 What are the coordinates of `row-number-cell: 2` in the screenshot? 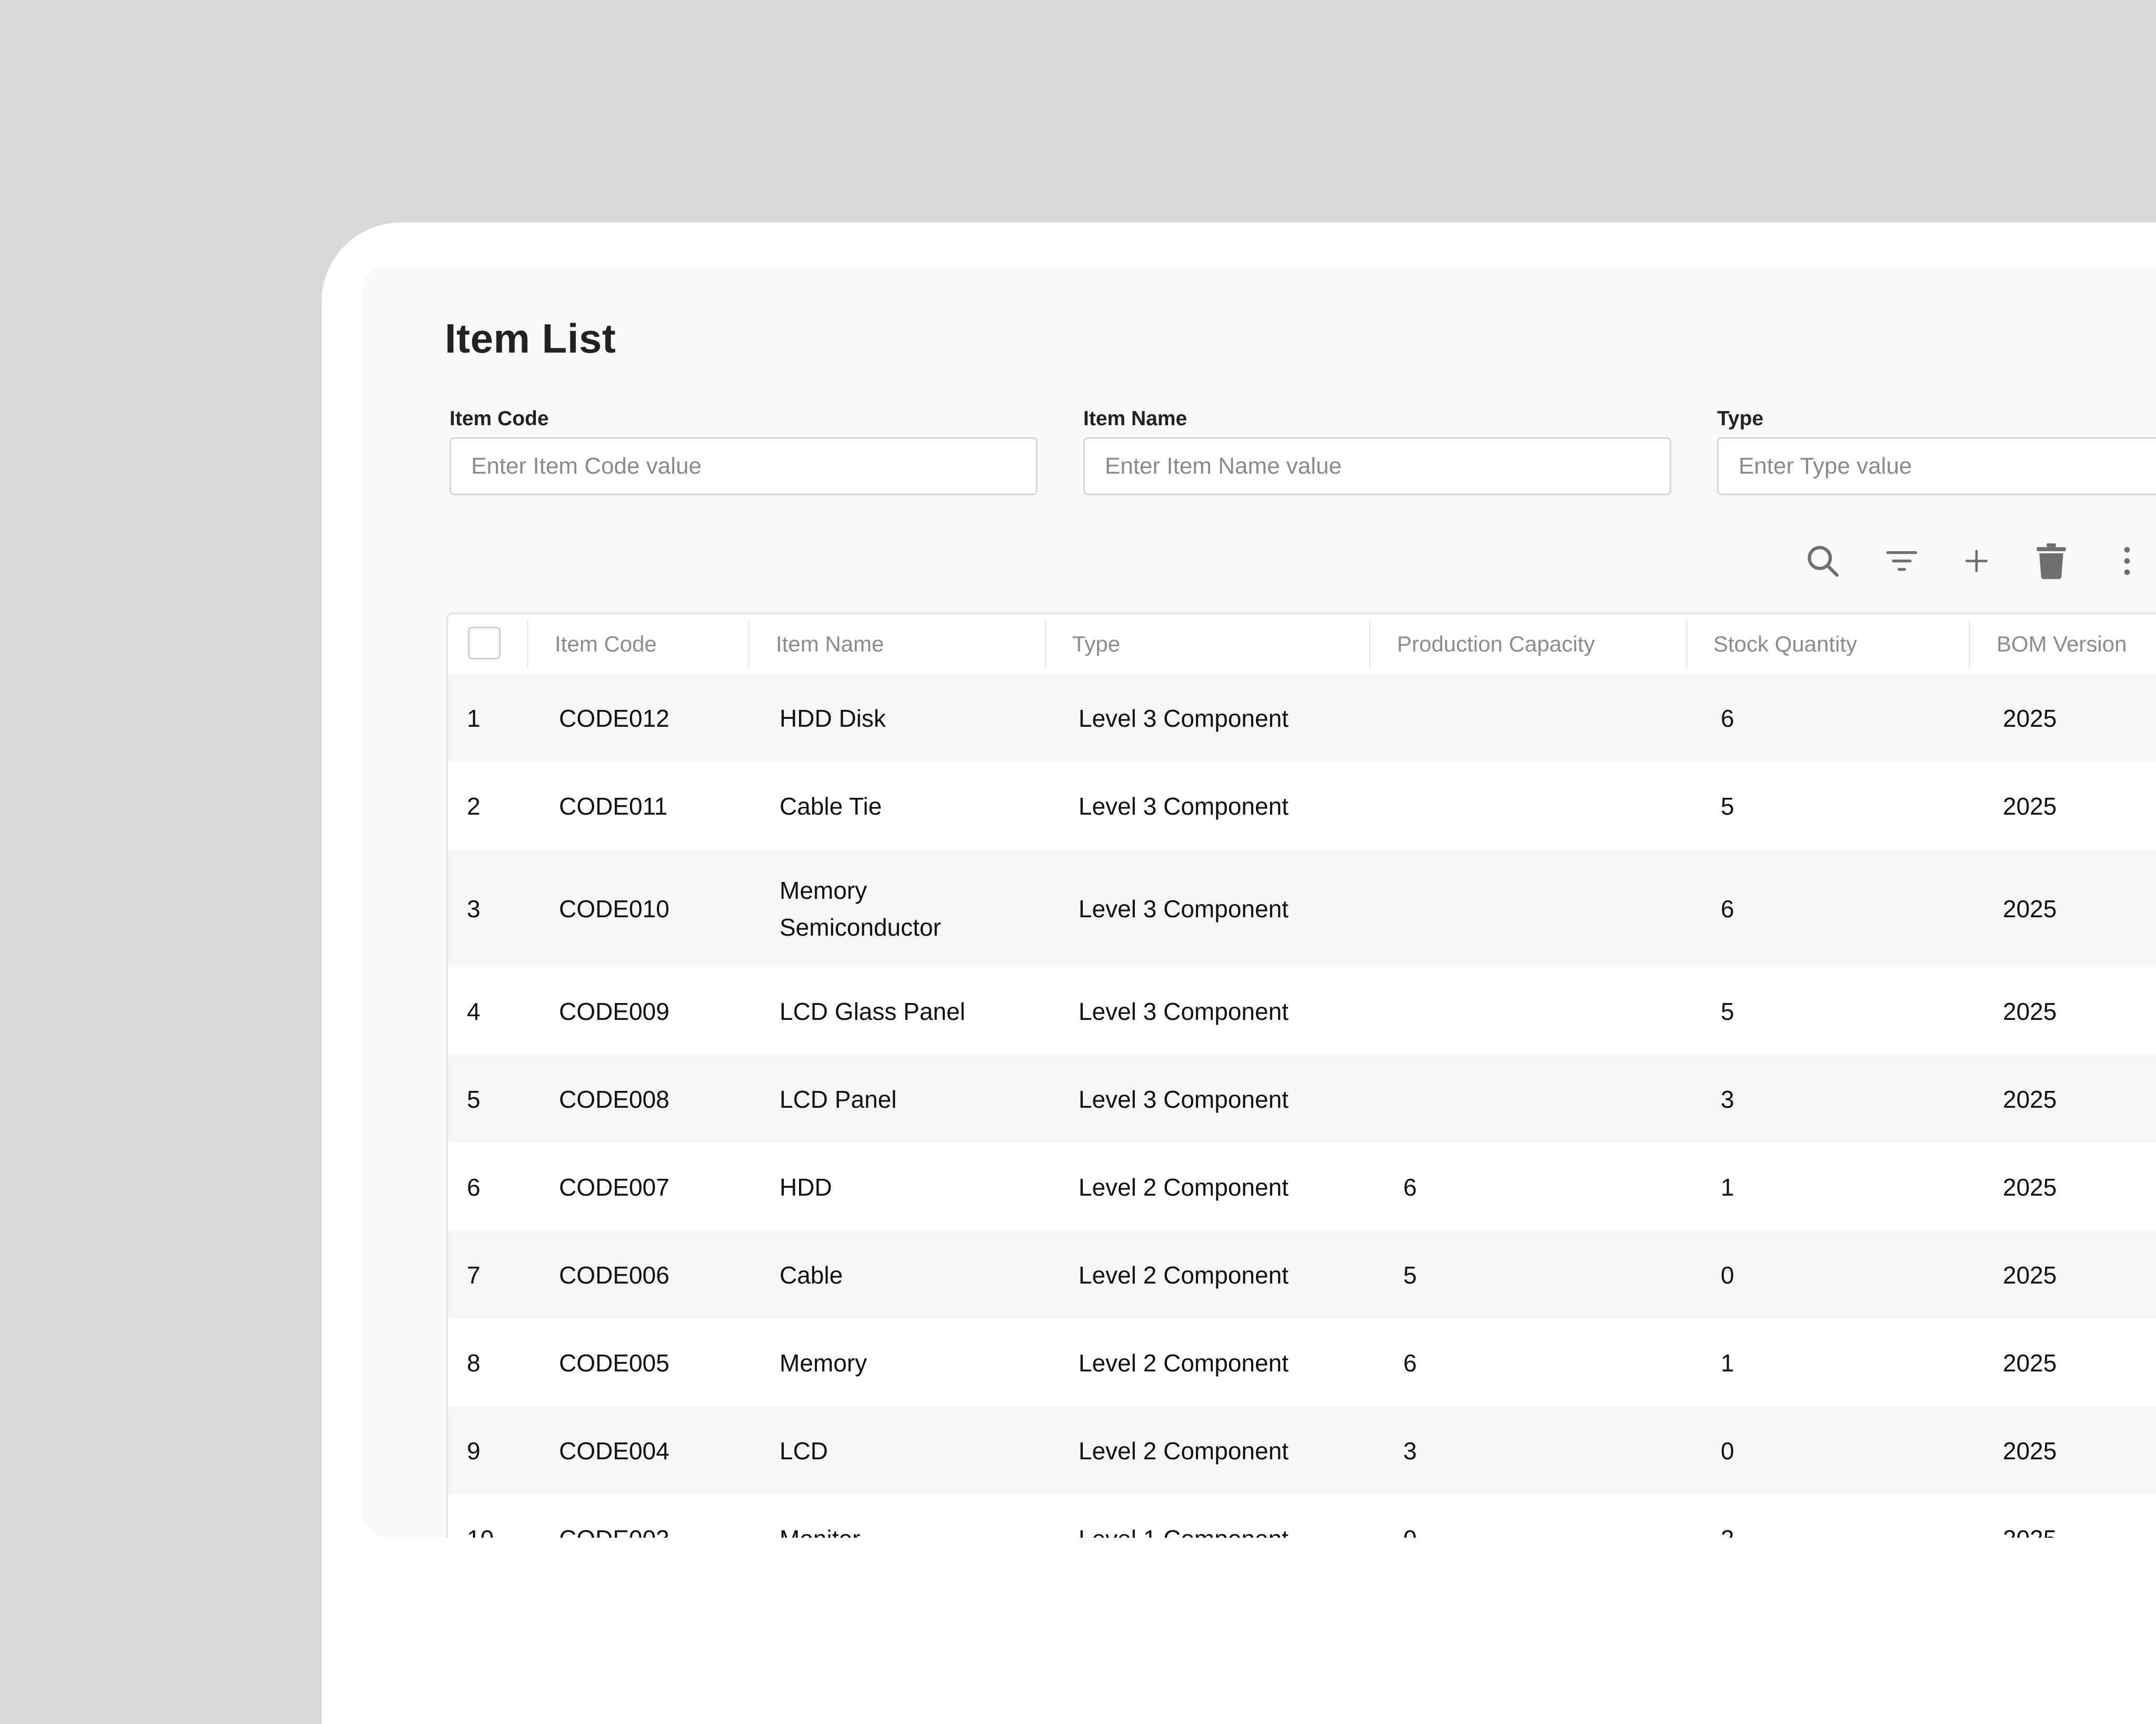 It's located at (474, 806).